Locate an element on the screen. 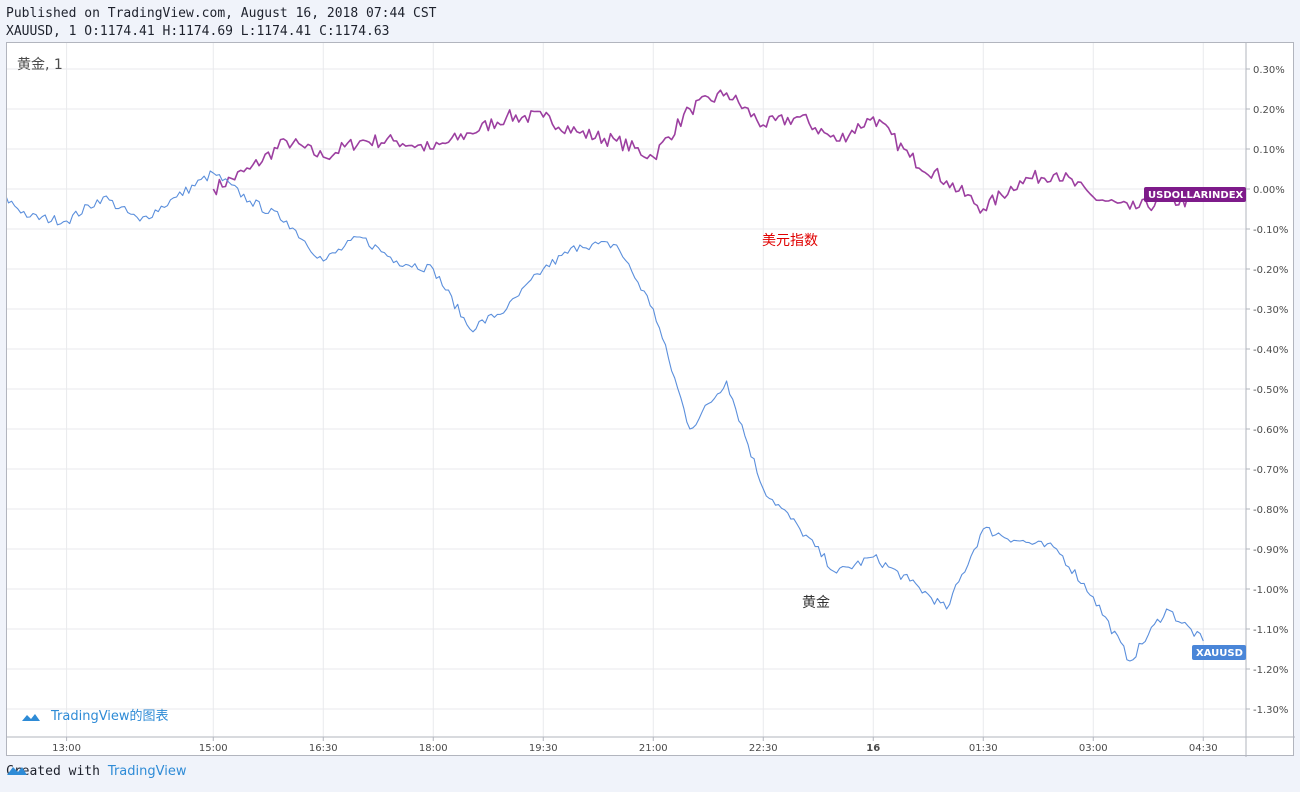 The width and height of the screenshot is (1300, 792). x-tick-label: 18:00 is located at coordinates (433, 748).